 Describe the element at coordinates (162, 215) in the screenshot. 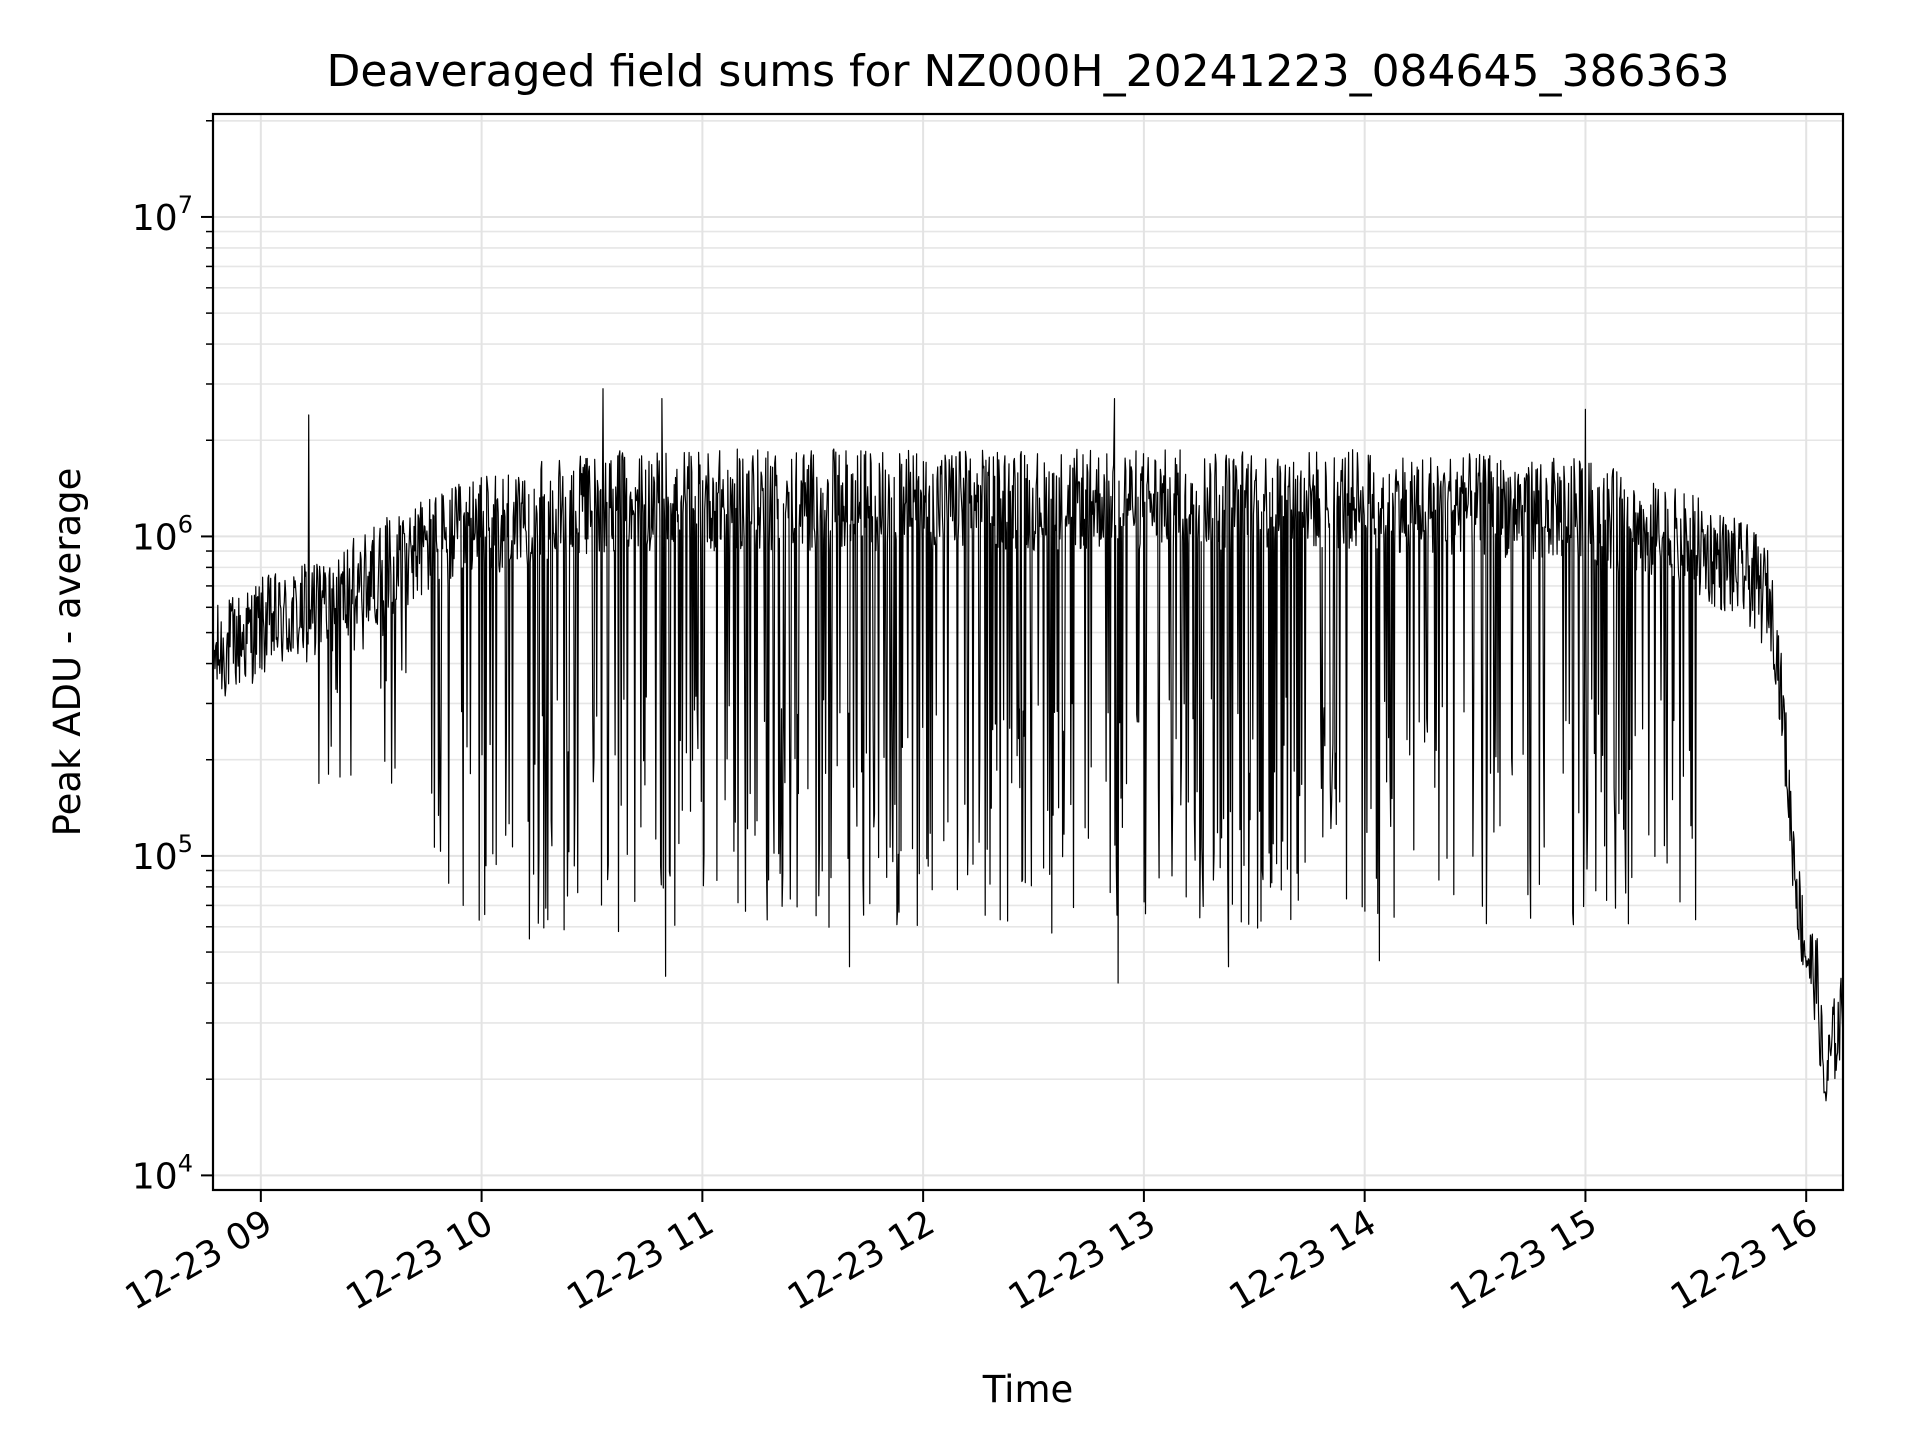

I see `y-tick-label: 10⁷` at that location.